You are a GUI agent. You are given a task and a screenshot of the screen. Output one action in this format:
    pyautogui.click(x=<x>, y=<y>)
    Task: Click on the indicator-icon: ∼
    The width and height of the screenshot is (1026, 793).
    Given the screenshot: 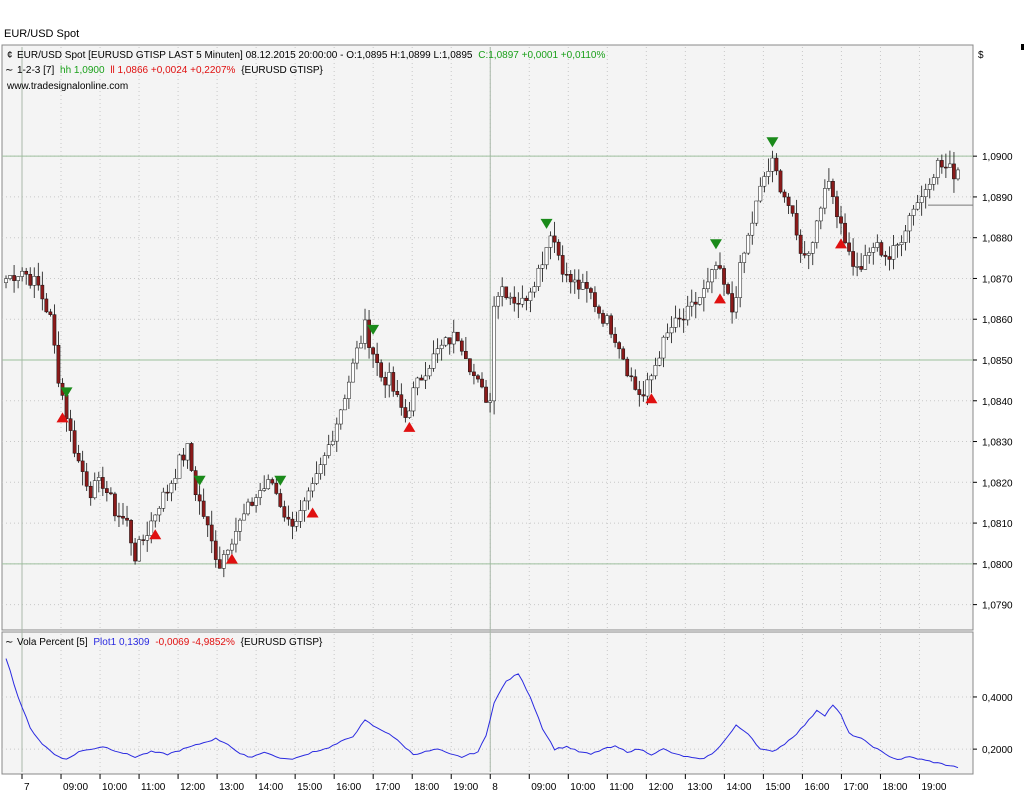 What is the action you would take?
    pyautogui.click(x=9, y=70)
    